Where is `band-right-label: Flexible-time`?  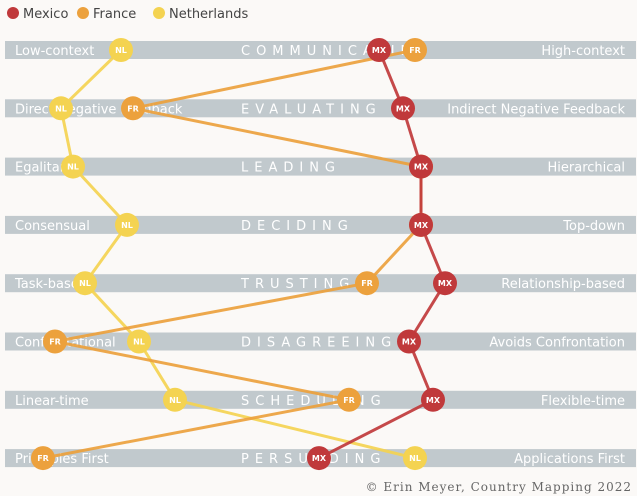 band-right-label: Flexible-time is located at coordinates (583, 401).